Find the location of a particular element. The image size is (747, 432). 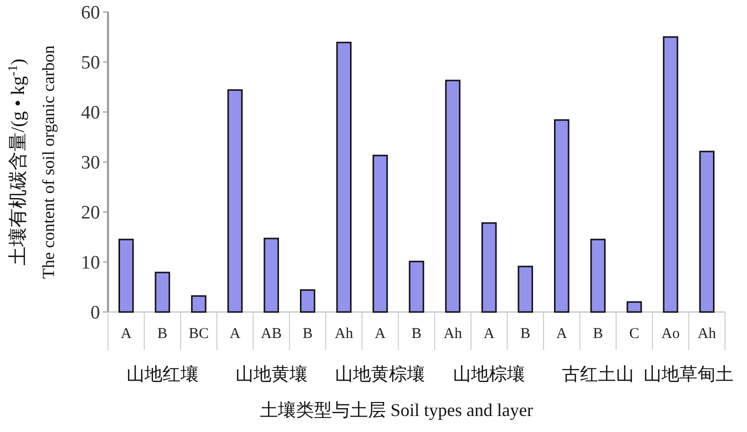

x-tick-label: AB is located at coordinates (271, 334).